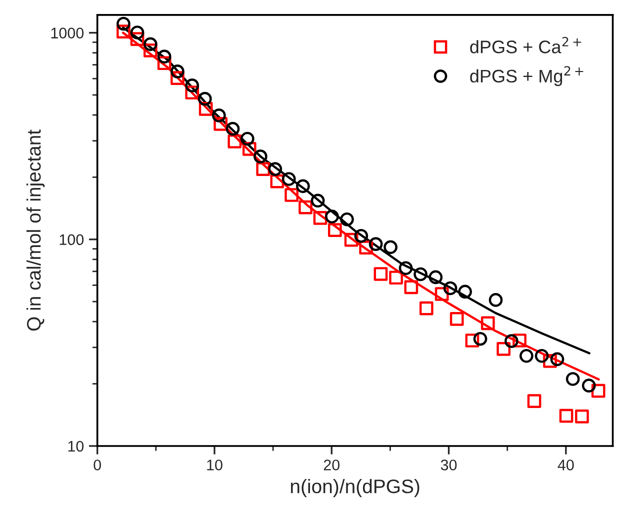  I want to click on y-axis-title: Q in cal/mol of injectant, so click(35, 230).